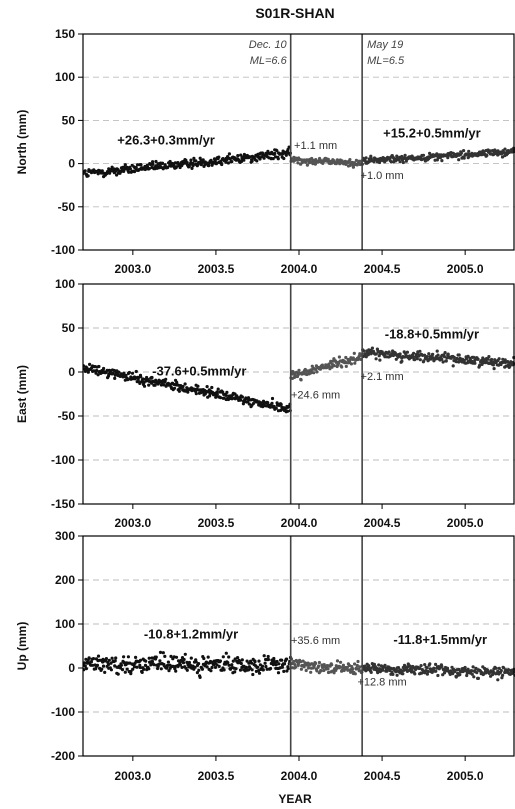  Describe the element at coordinates (294, 13) in the screenshot. I see `chart-title: S01R-SHAN` at that location.